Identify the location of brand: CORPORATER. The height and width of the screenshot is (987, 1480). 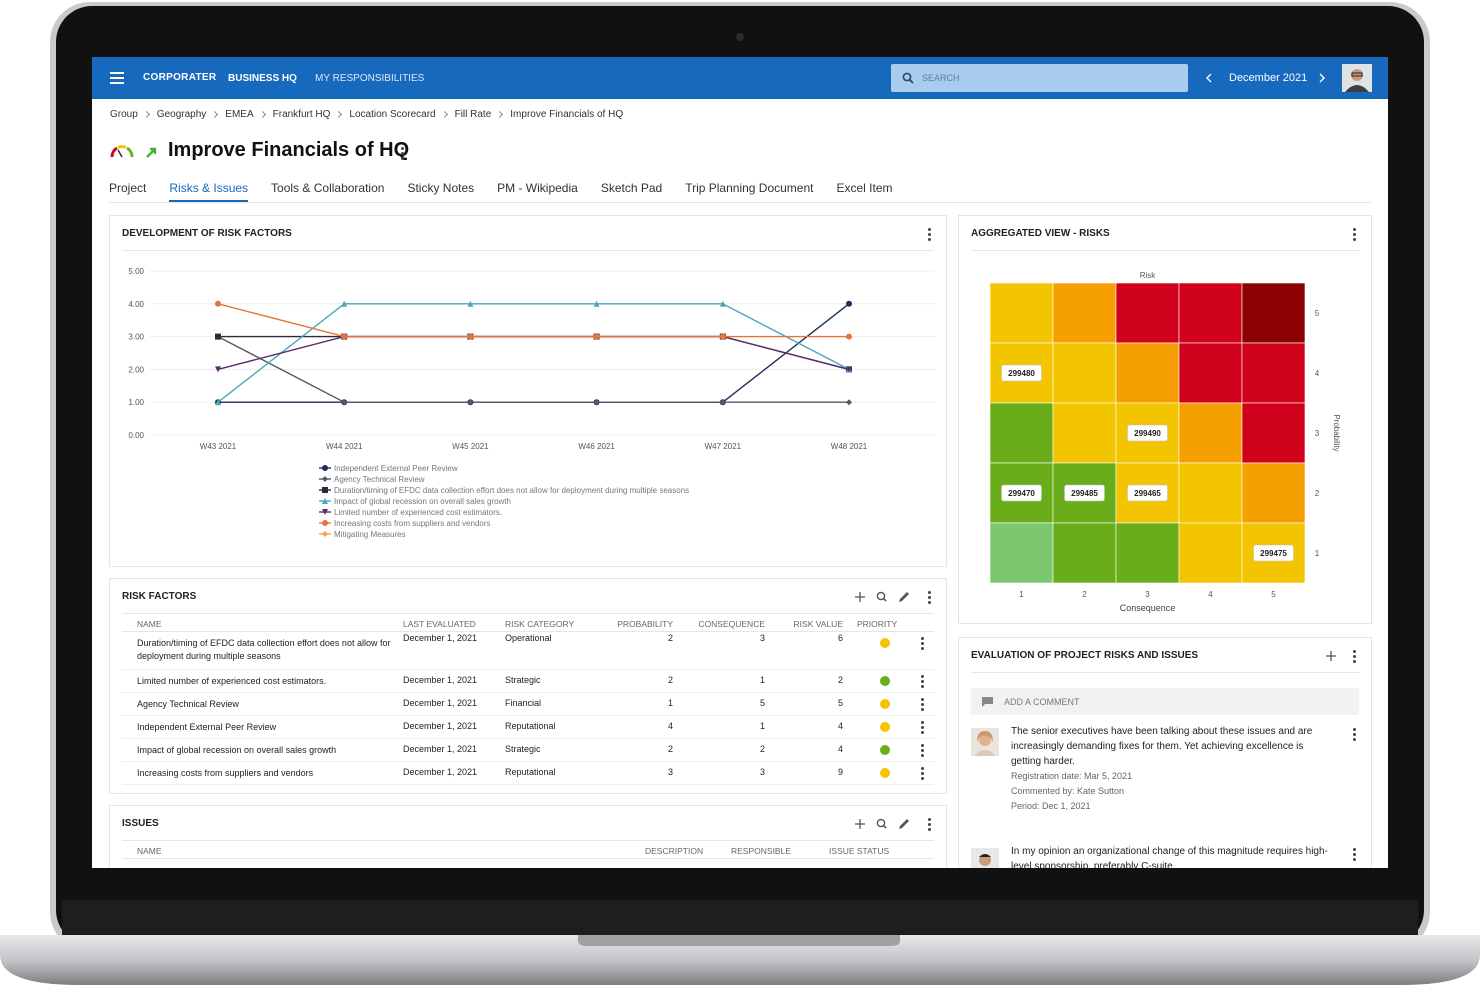
(180, 77).